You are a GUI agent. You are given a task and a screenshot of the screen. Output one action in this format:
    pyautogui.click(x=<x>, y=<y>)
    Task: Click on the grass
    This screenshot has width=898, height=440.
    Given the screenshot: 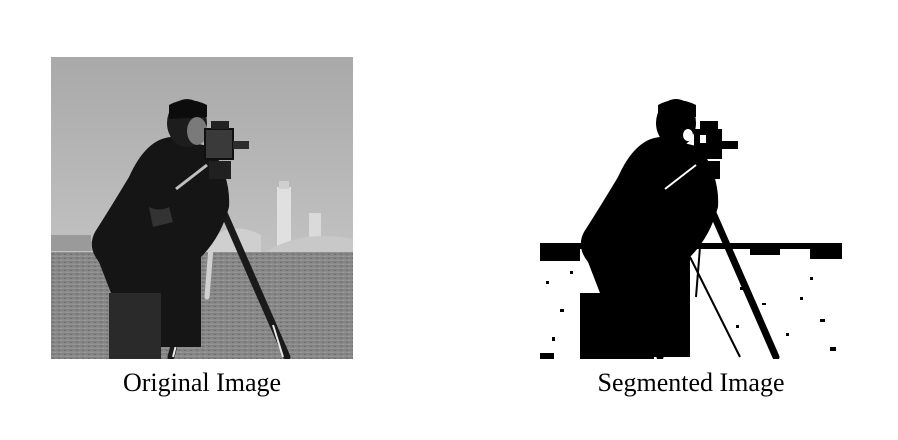 What is the action you would take?
    pyautogui.click(x=202, y=305)
    